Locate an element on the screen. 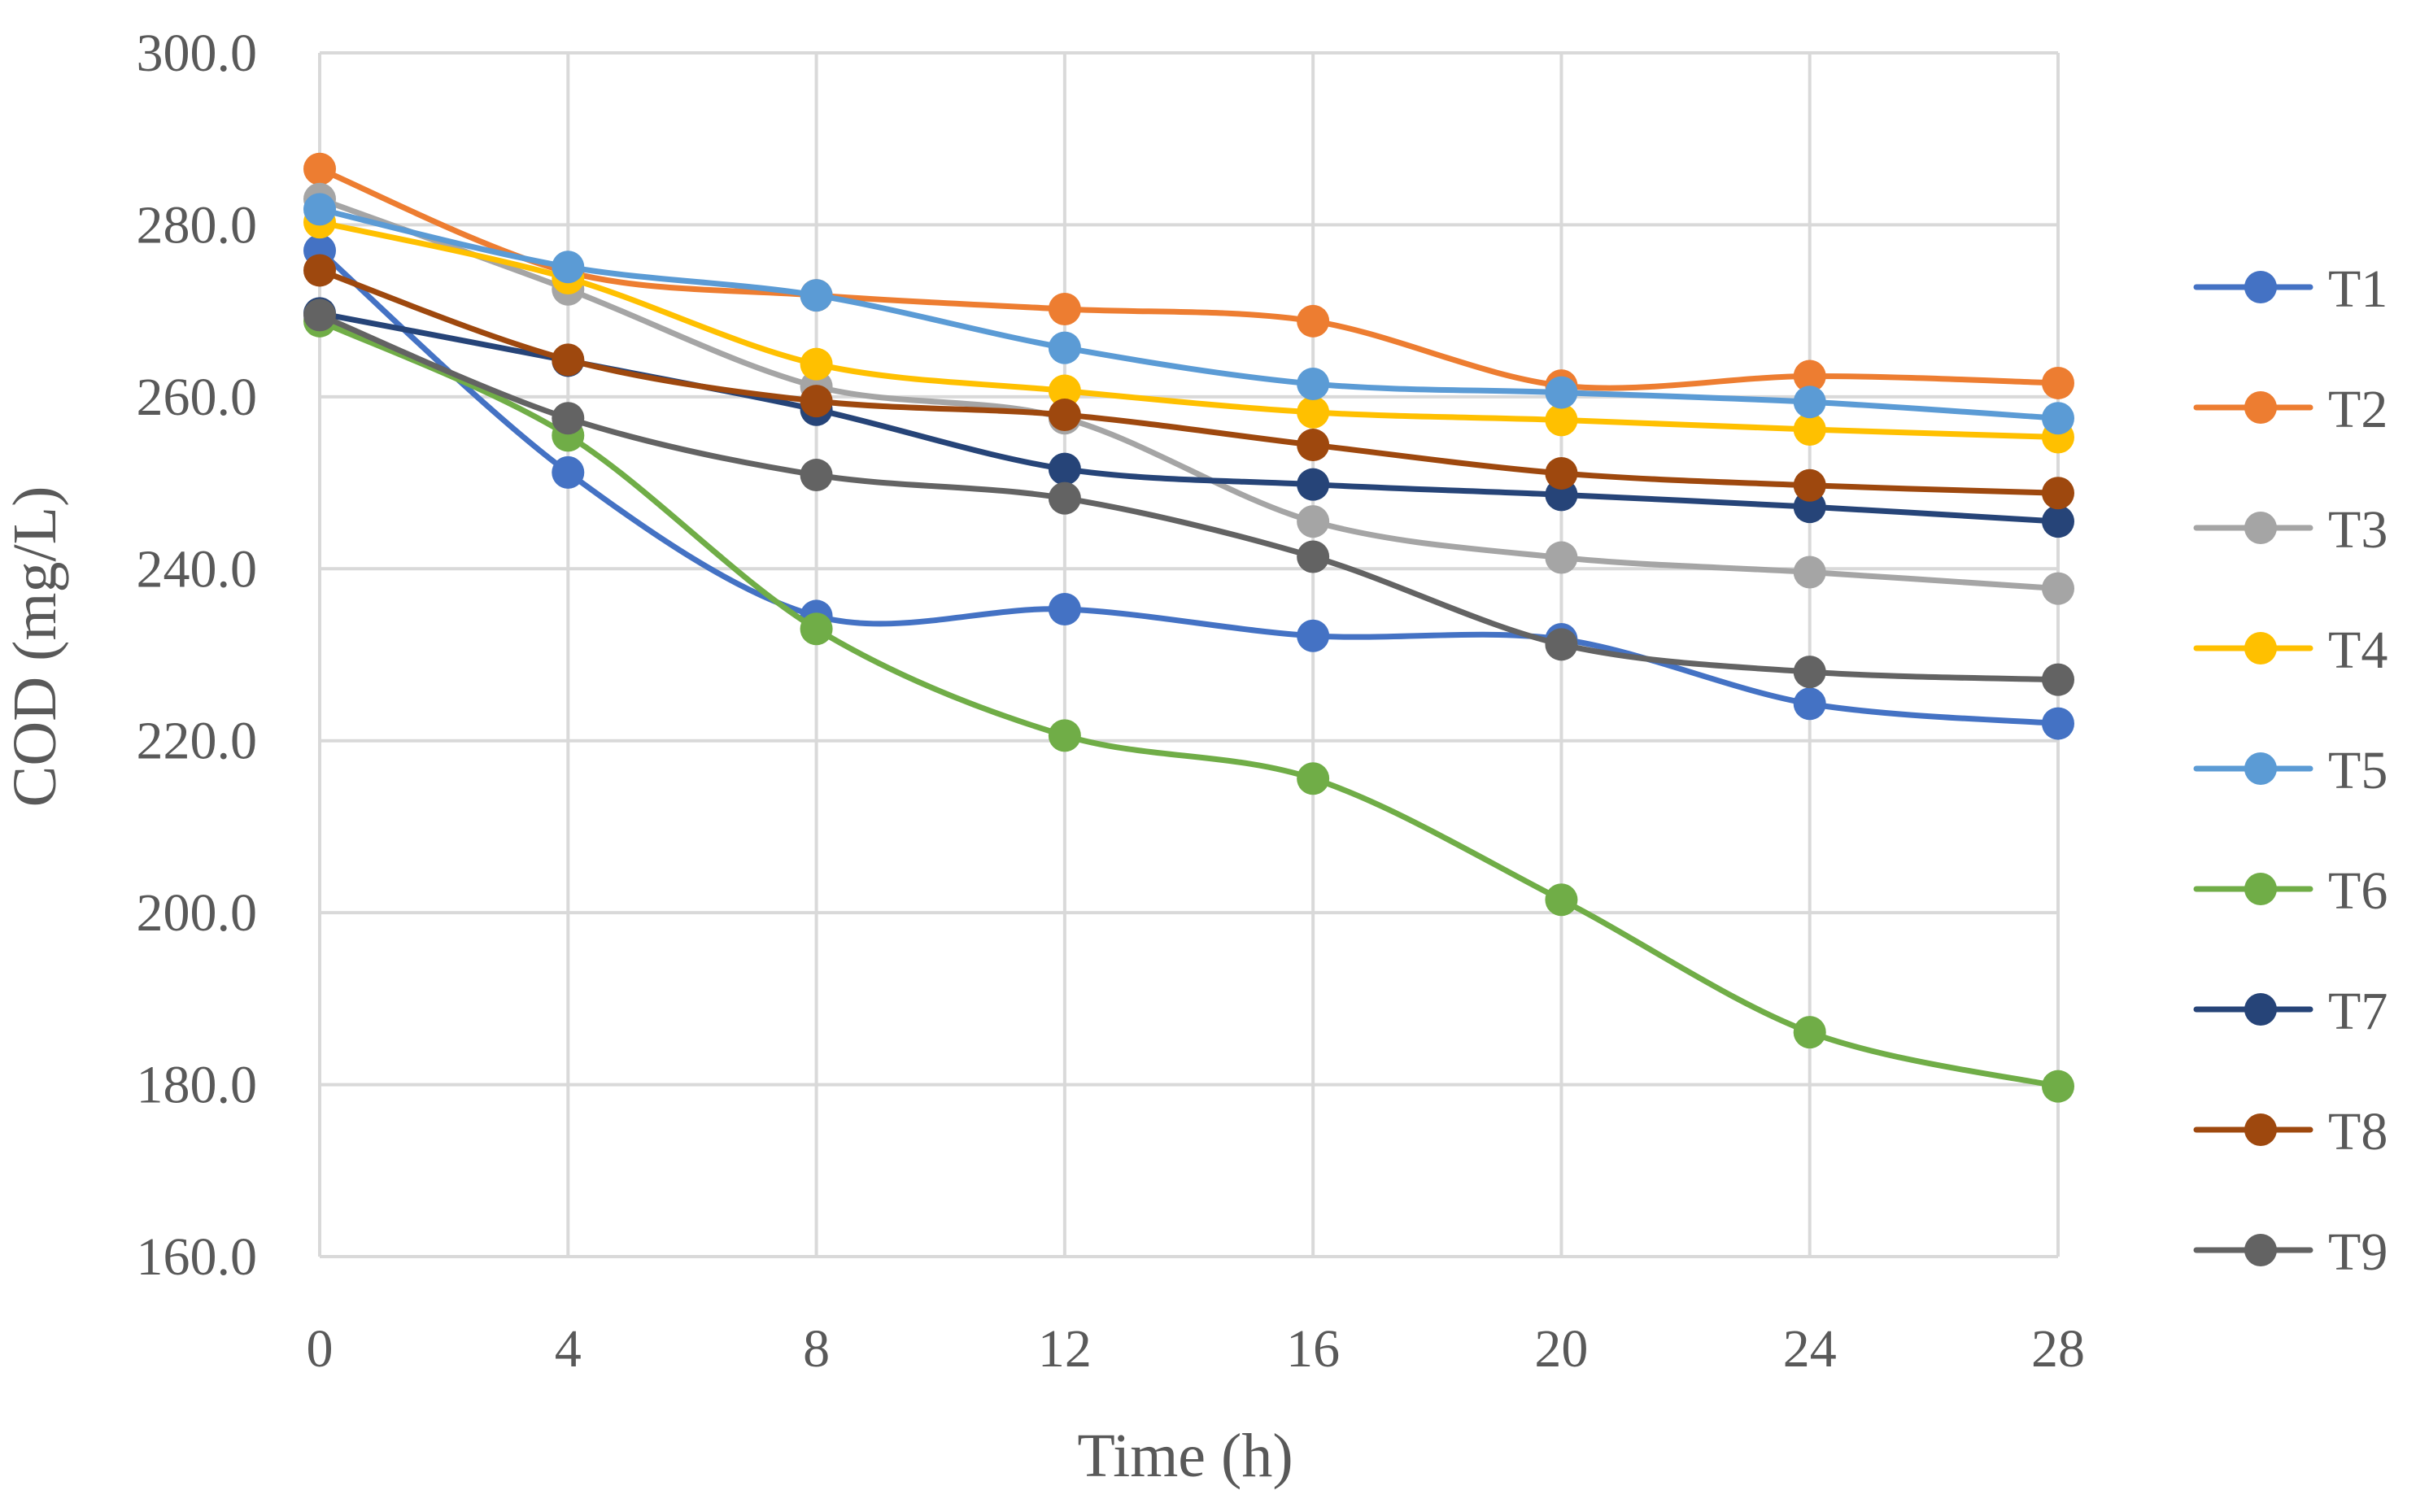 The width and height of the screenshot is (2429, 1512). y-tick-label: 300.0 is located at coordinates (197, 53).